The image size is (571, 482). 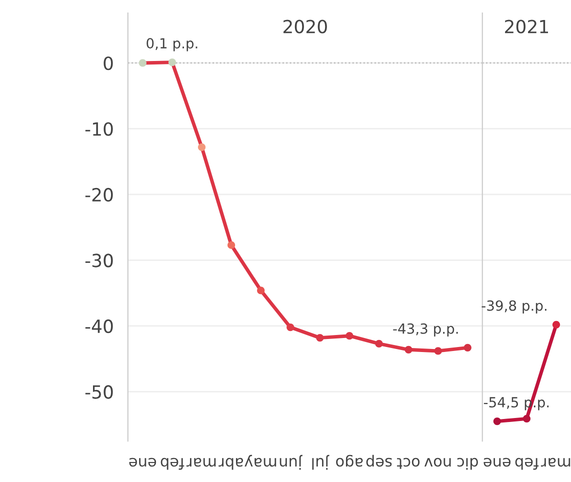 I want to click on x-tick-label: sep, so click(x=379, y=460).